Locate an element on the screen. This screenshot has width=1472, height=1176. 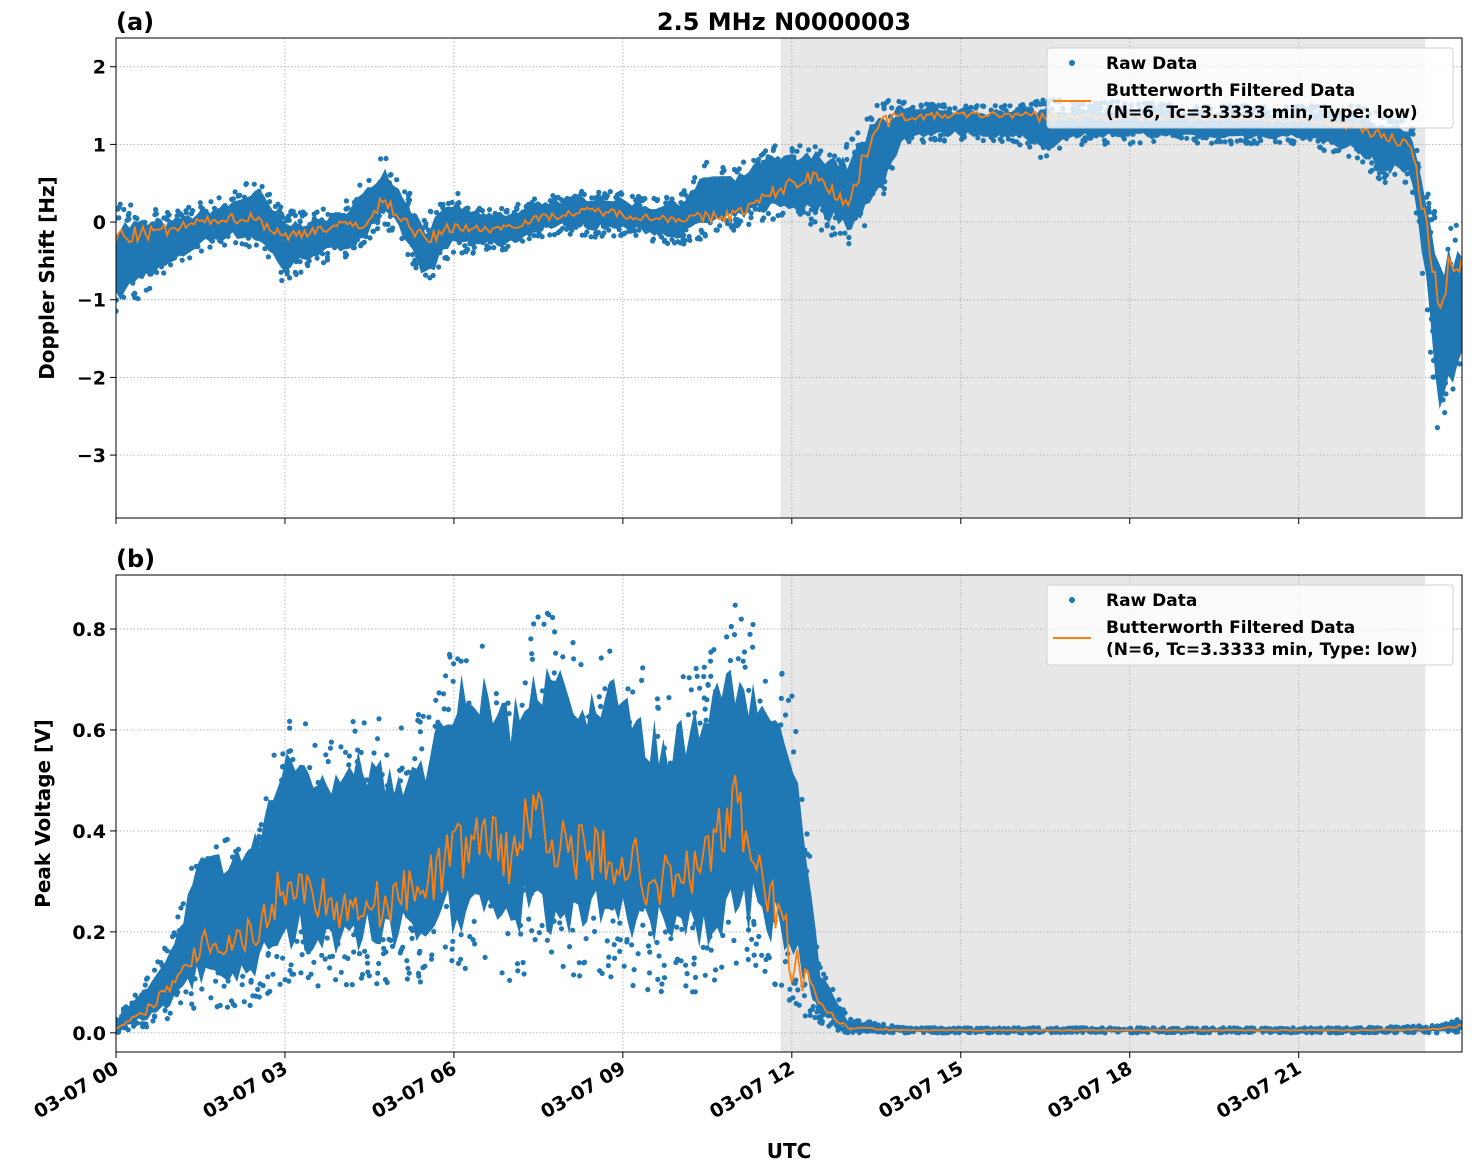
y-tick-label: −1 is located at coordinates (91, 301).